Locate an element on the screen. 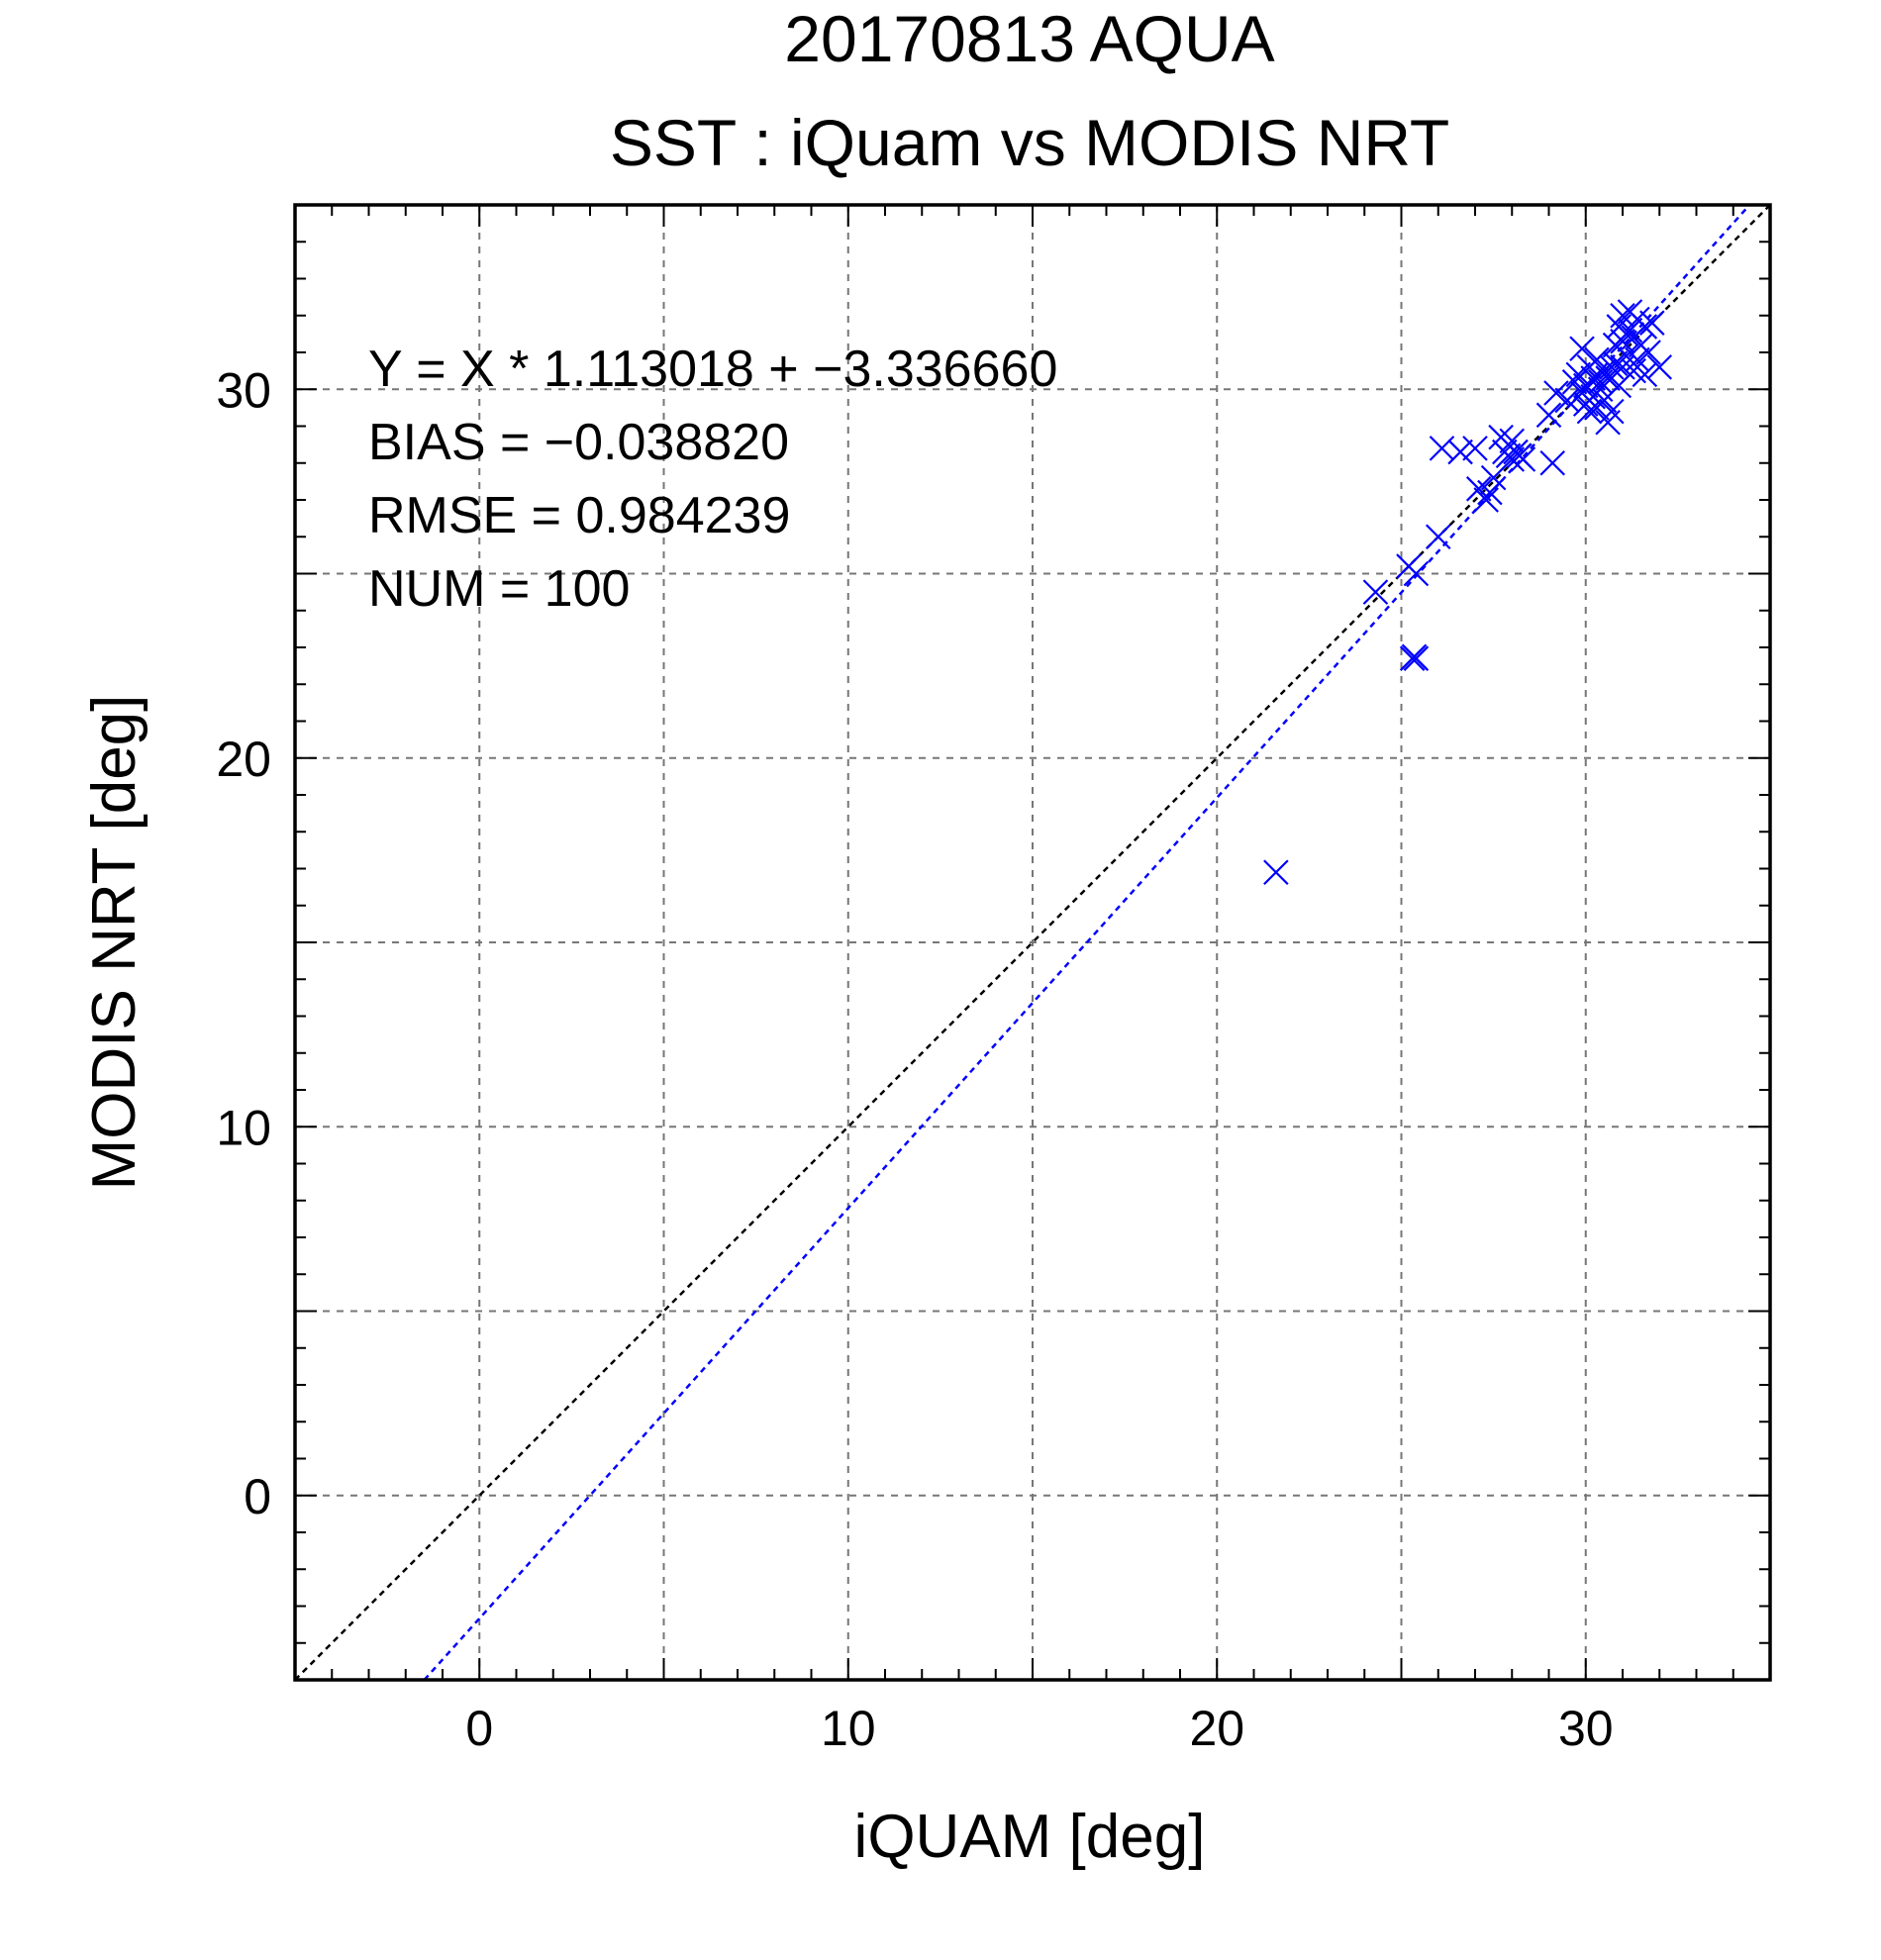 The height and width of the screenshot is (1960, 1881). sample-count: NUM = 100 is located at coordinates (499, 589).